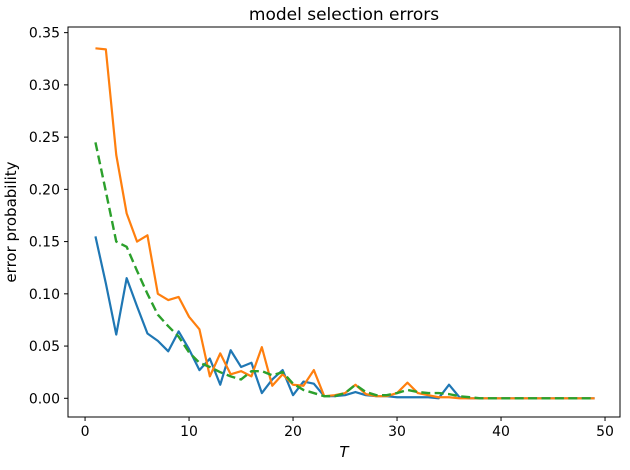 The width and height of the screenshot is (630, 470). Describe the element at coordinates (44, 243) in the screenshot. I see `y-tick-label: 0.15` at that location.